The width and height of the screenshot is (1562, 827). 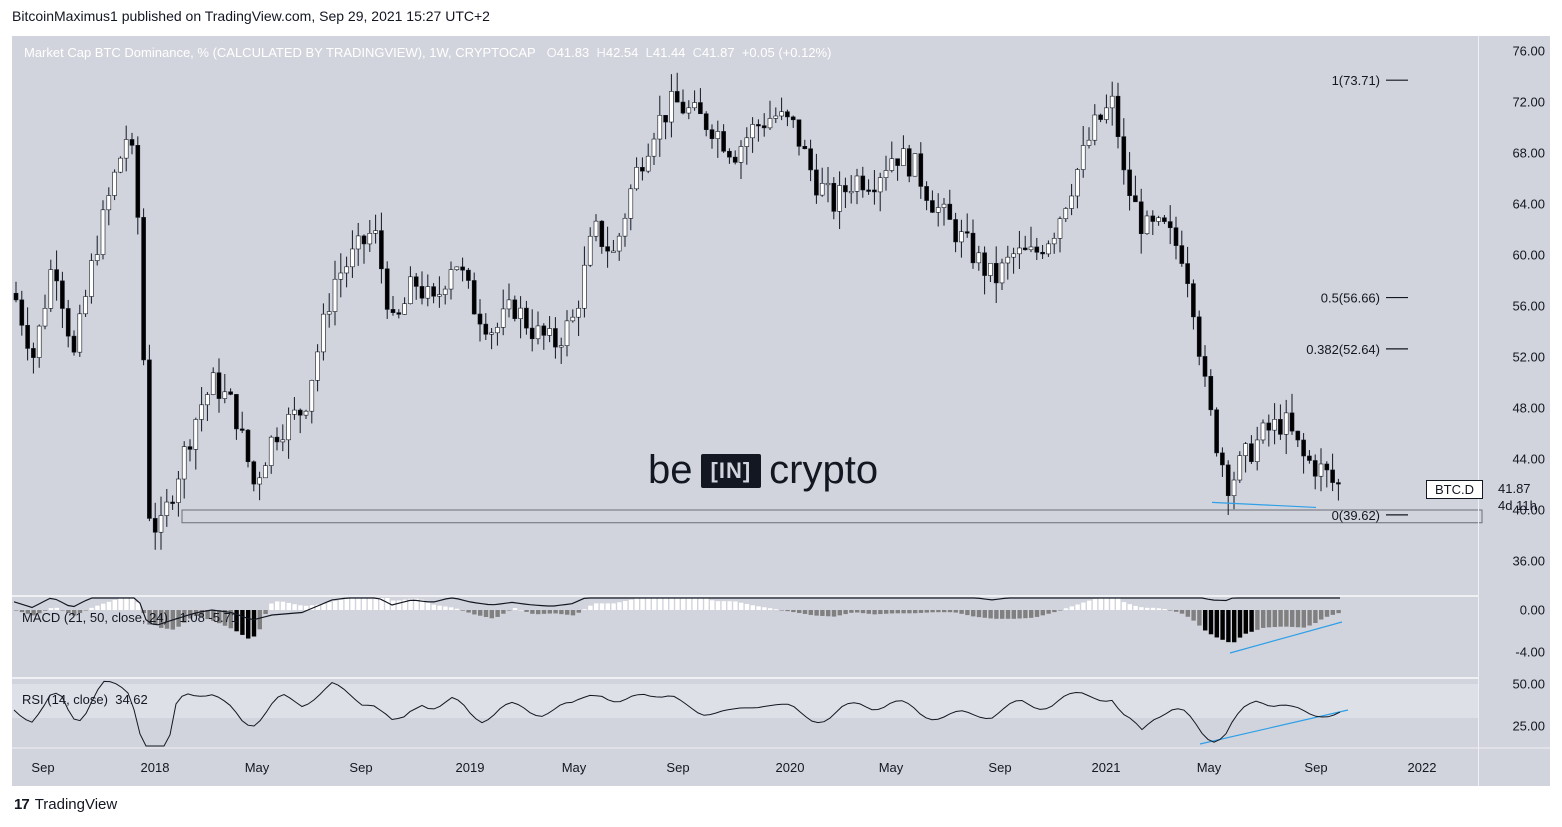 I want to click on last-price-label: 41.87, so click(x=1514, y=488).